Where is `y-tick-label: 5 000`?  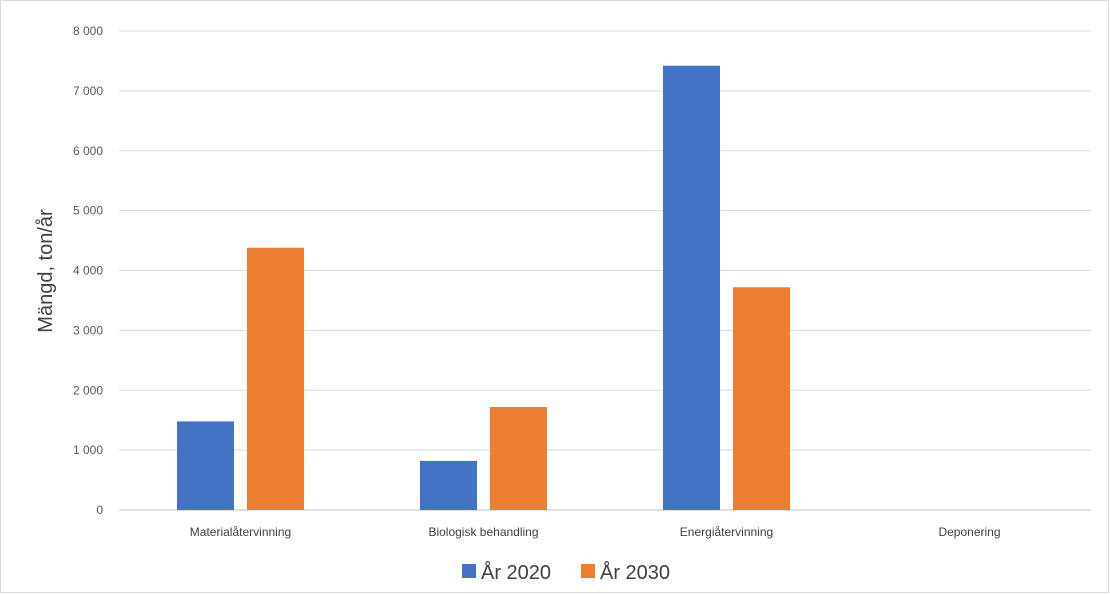
y-tick-label: 5 000 is located at coordinates (88, 211).